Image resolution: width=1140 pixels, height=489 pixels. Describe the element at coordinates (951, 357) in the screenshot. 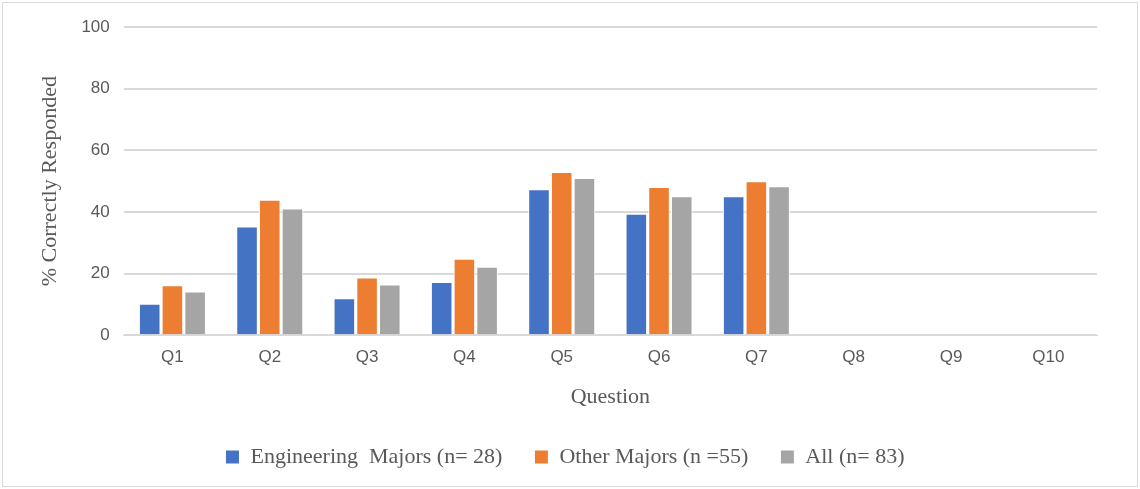

I see `x-tick-label: Q9` at that location.